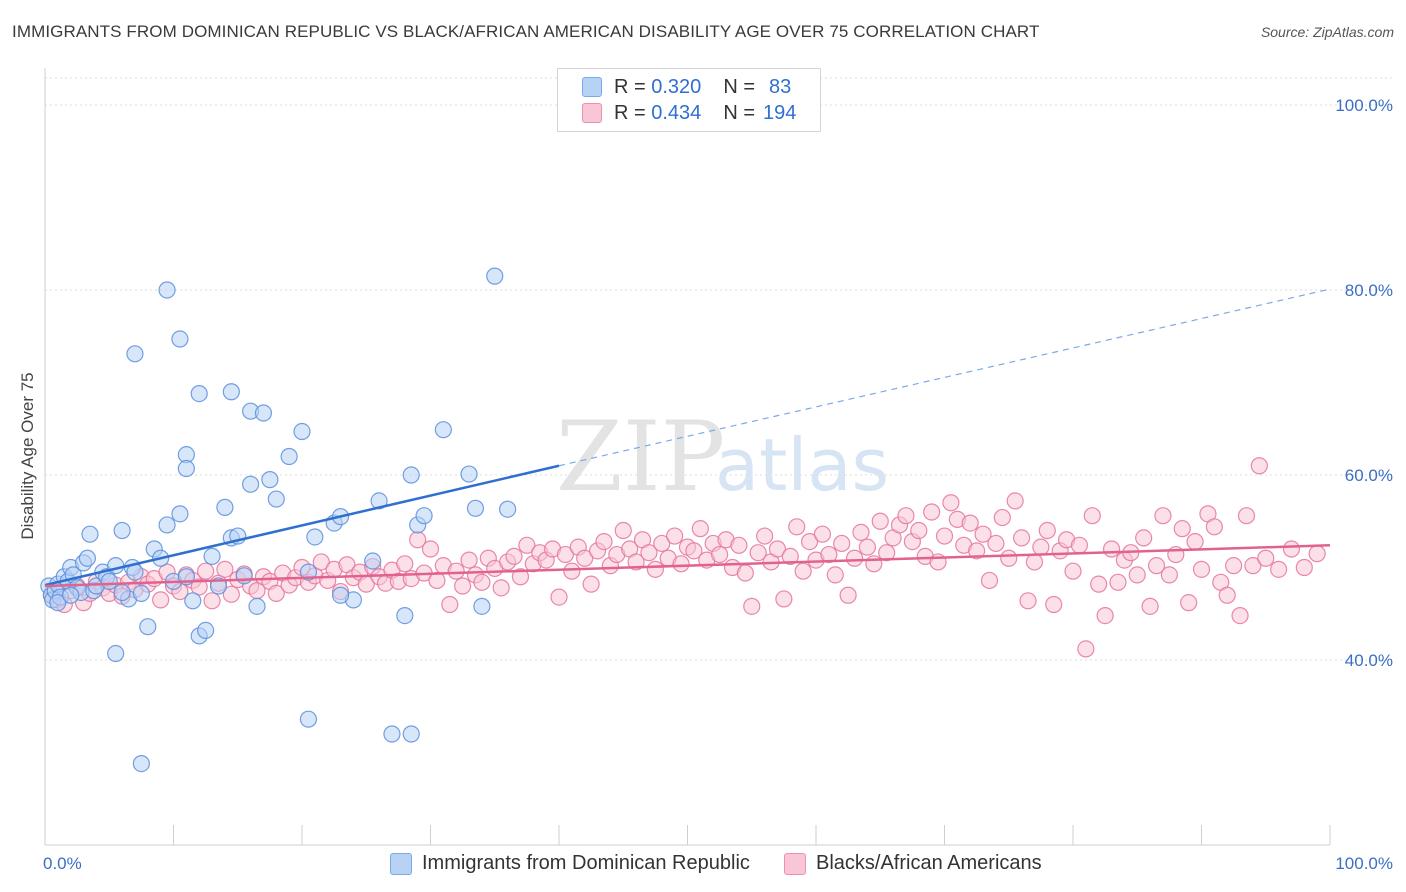  What do you see at coordinates (802, 465) in the screenshot?
I see `watermark-atlas: atlas` at bounding box center [802, 465].